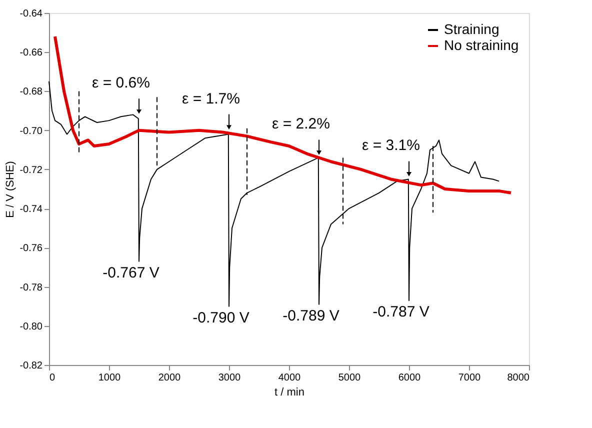 Image resolution: width=592 pixels, height=428 pixels. What do you see at coordinates (31, 14) in the screenshot?
I see `y-tick-label: -0.64` at bounding box center [31, 14].